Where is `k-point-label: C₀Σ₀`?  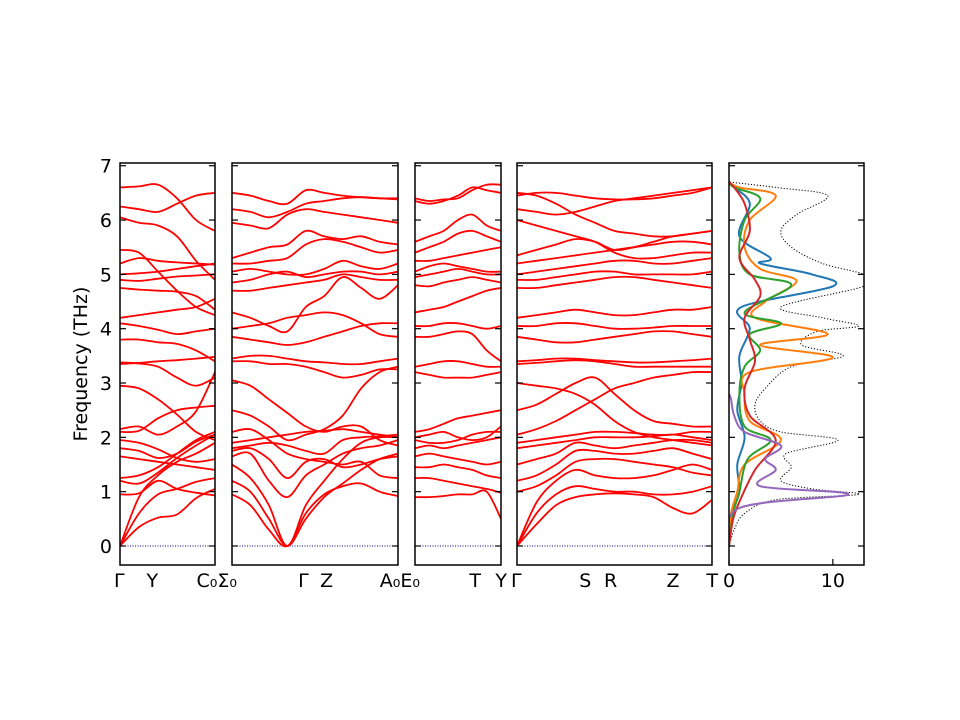
k-point-label: C₀Σ₀ is located at coordinates (216, 581).